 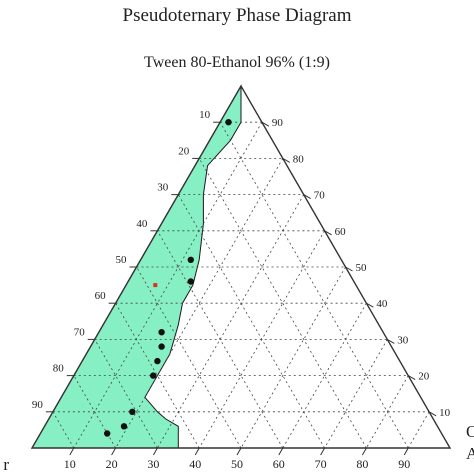 I want to click on apex-label-right-bottom: A, so click(x=470, y=453).